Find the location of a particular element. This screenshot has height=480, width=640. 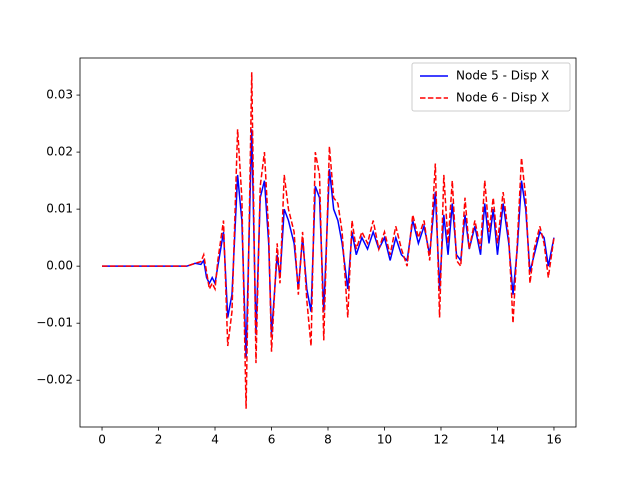

x-tick-label: 16 is located at coordinates (553, 440).